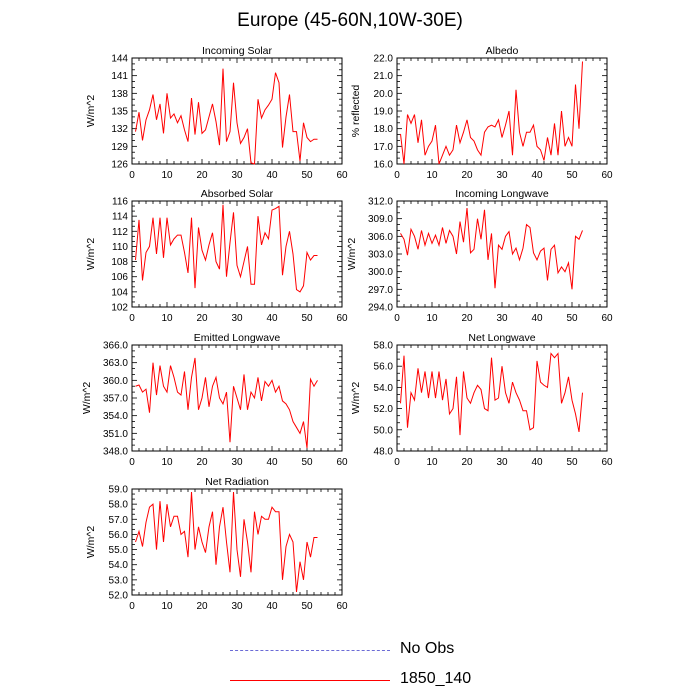 This screenshot has width=700, height=700. I want to click on y-tick-label: 56.0, so click(119, 535).